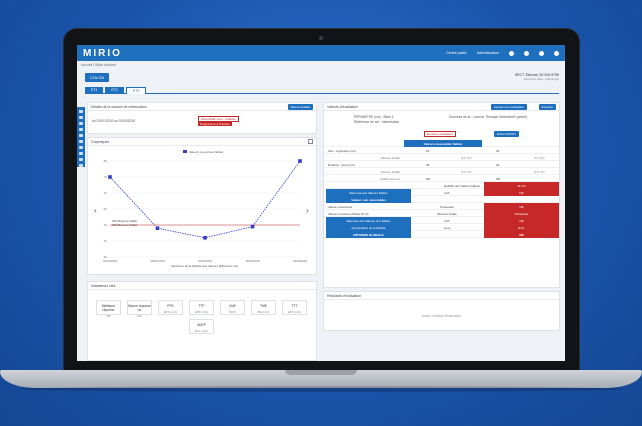 This screenshot has width=642, height=426. What do you see at coordinates (106, 225) in the screenshot?
I see `y-tick-label: 40` at bounding box center [106, 225].